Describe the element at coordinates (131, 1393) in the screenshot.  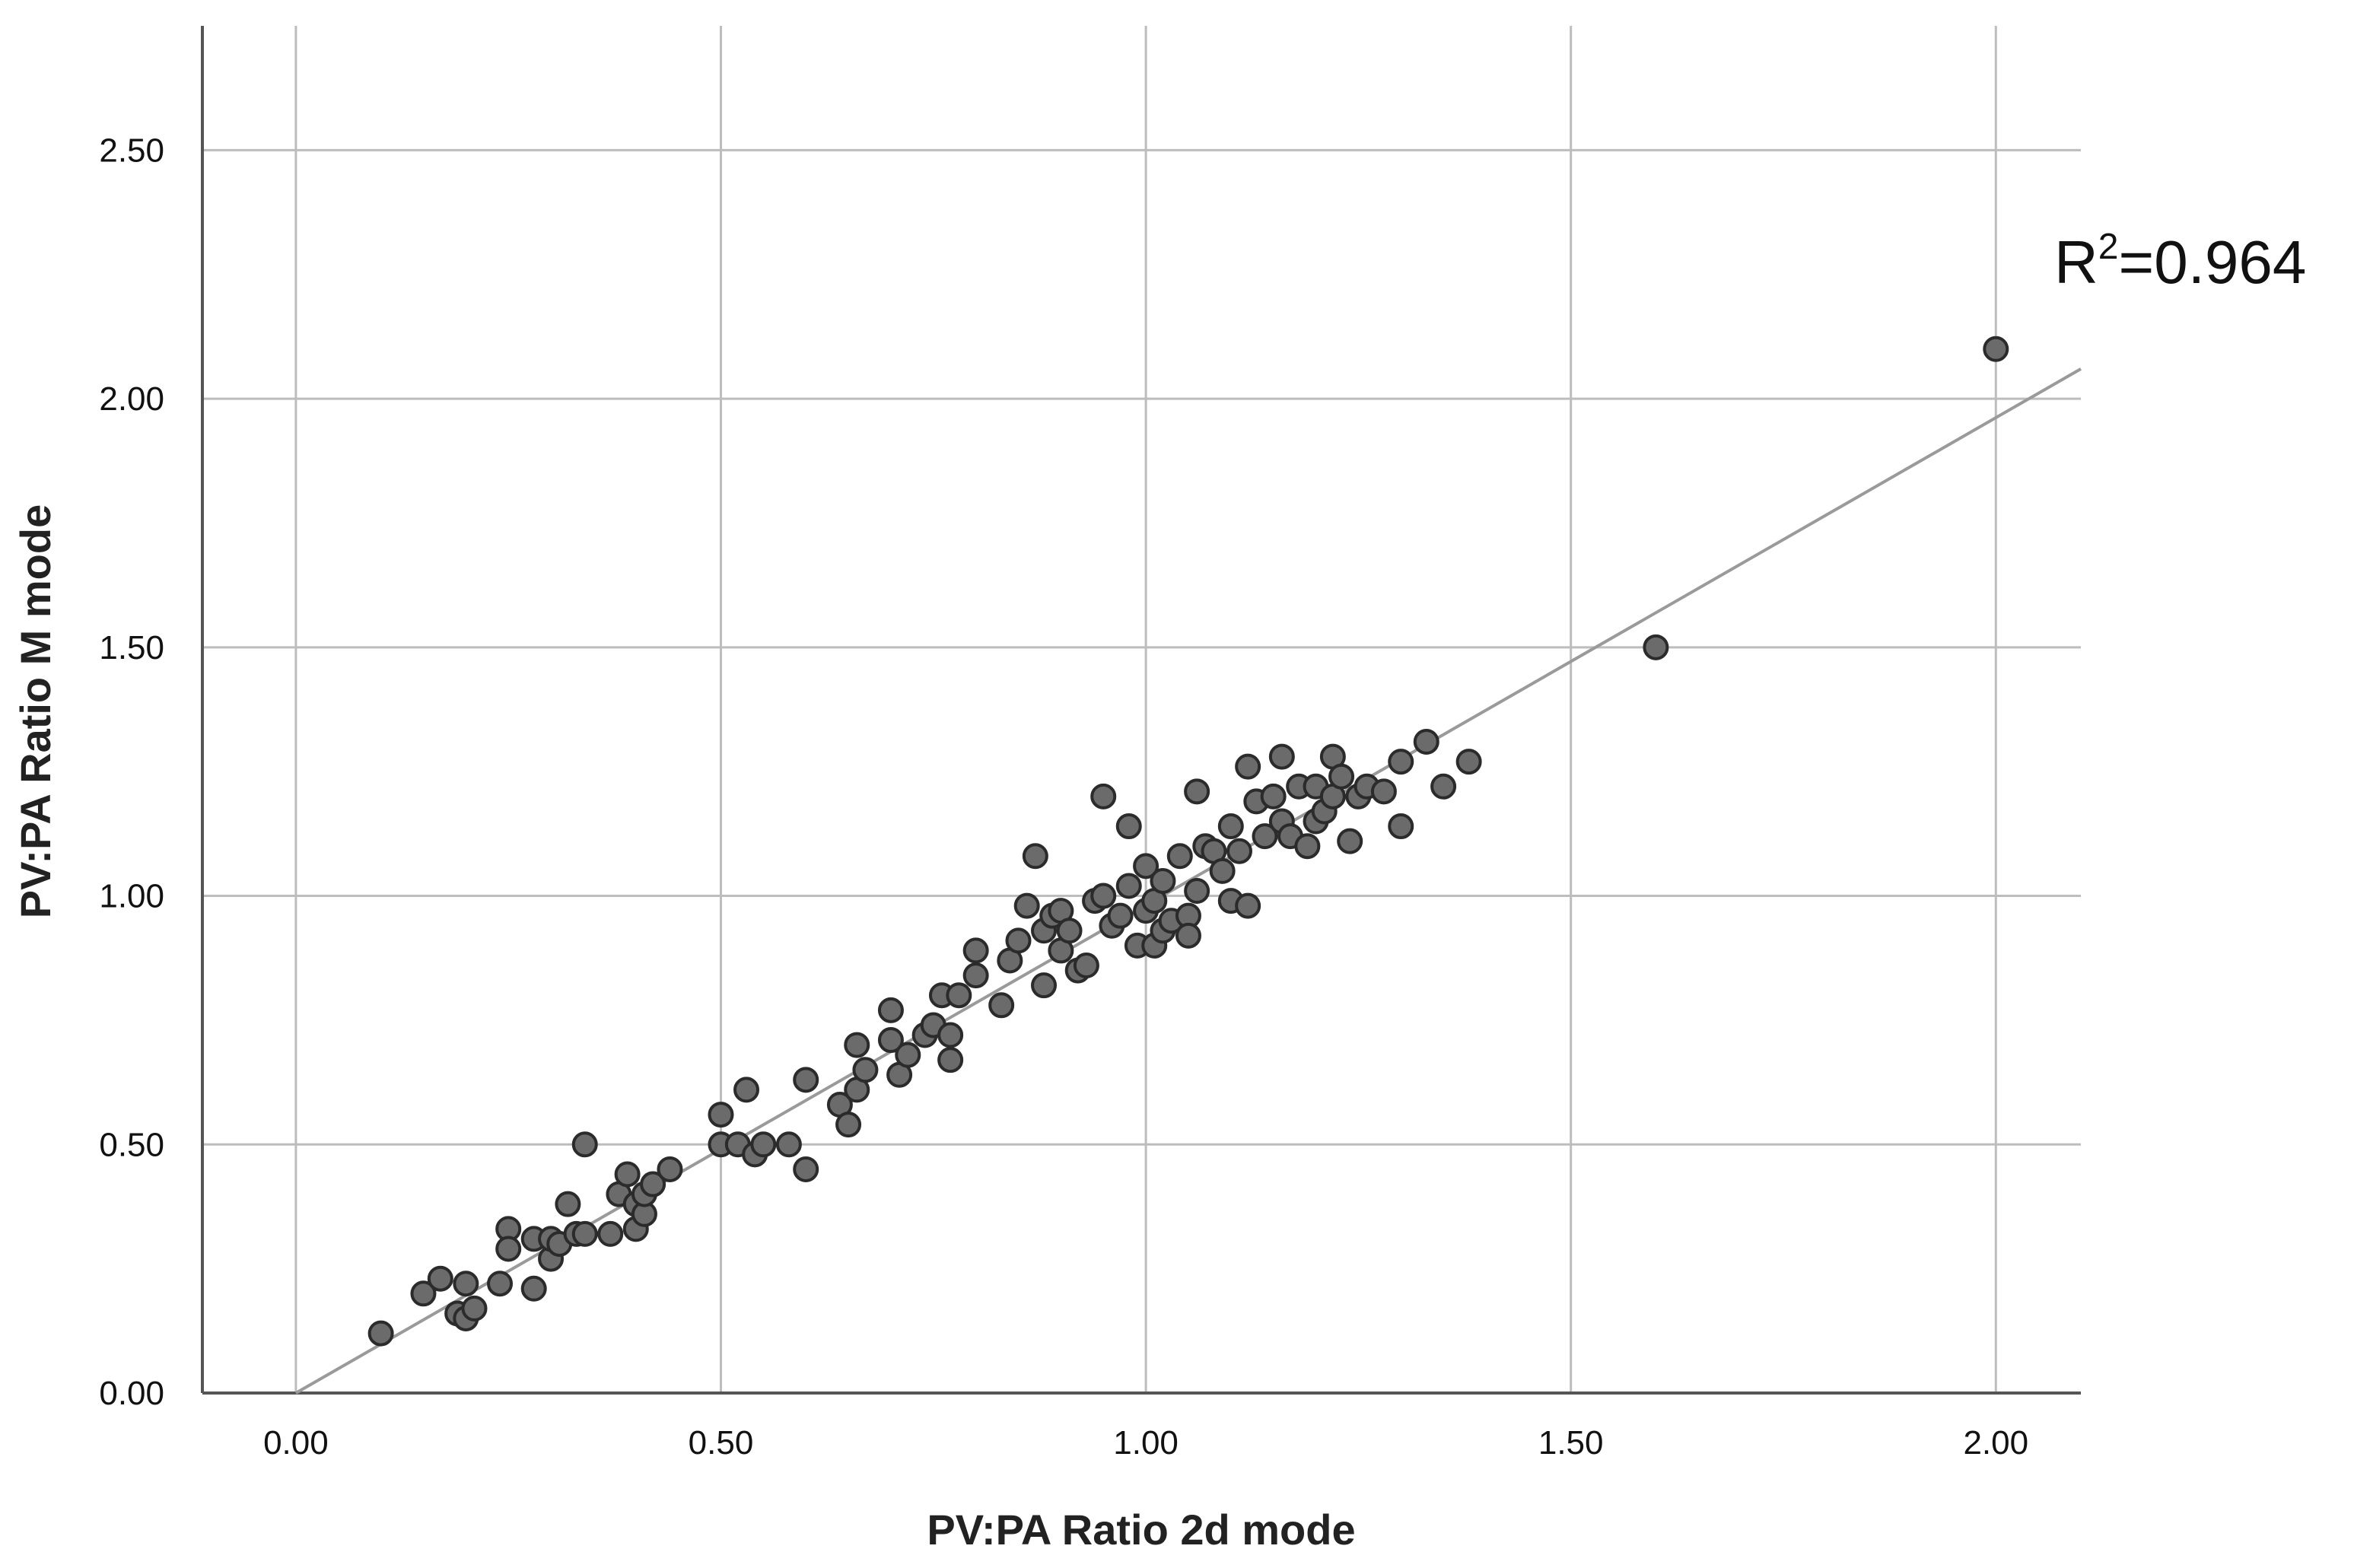
I see `y-tick-label: 0.00` at that location.